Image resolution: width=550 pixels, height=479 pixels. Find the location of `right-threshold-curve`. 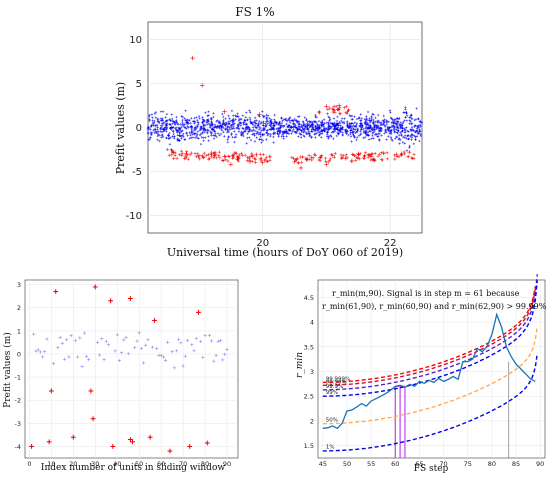

right-threshold-curve is located at coordinates (429, 335).